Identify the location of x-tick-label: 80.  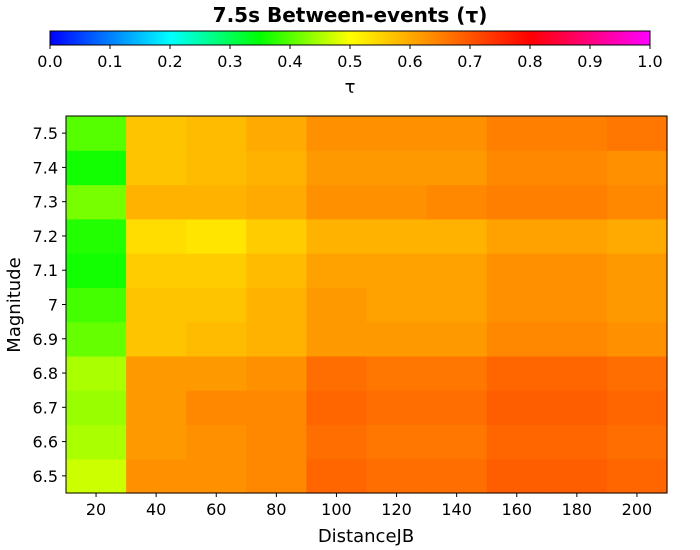
(276, 509).